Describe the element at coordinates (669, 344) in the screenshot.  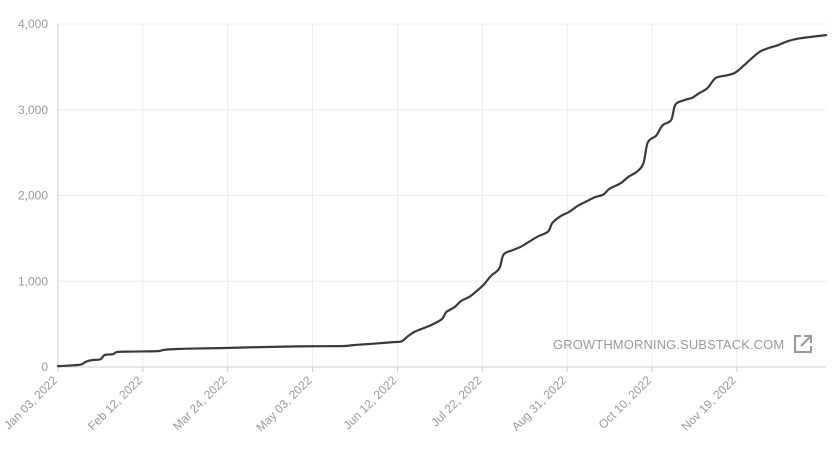
I see `watermark-text: GROWTHMORNING.SUBSTACK.COM` at that location.